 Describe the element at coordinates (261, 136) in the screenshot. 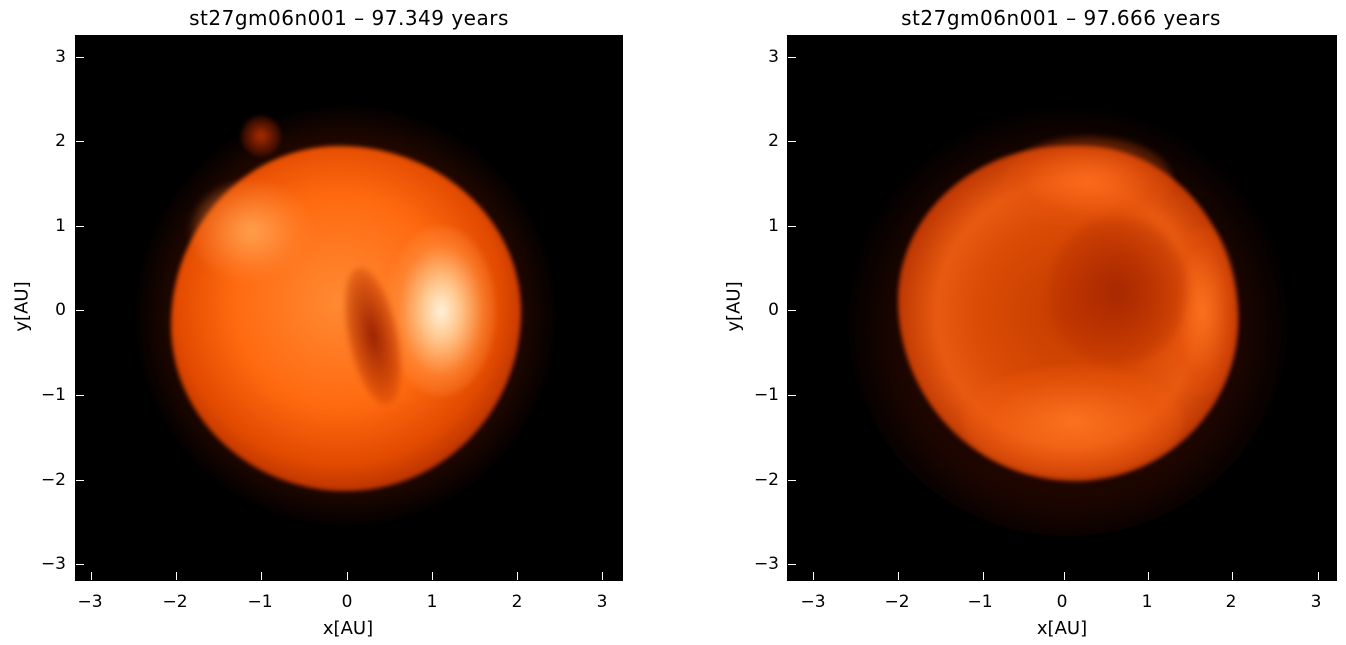

I see `ejecta-blob-left` at that location.